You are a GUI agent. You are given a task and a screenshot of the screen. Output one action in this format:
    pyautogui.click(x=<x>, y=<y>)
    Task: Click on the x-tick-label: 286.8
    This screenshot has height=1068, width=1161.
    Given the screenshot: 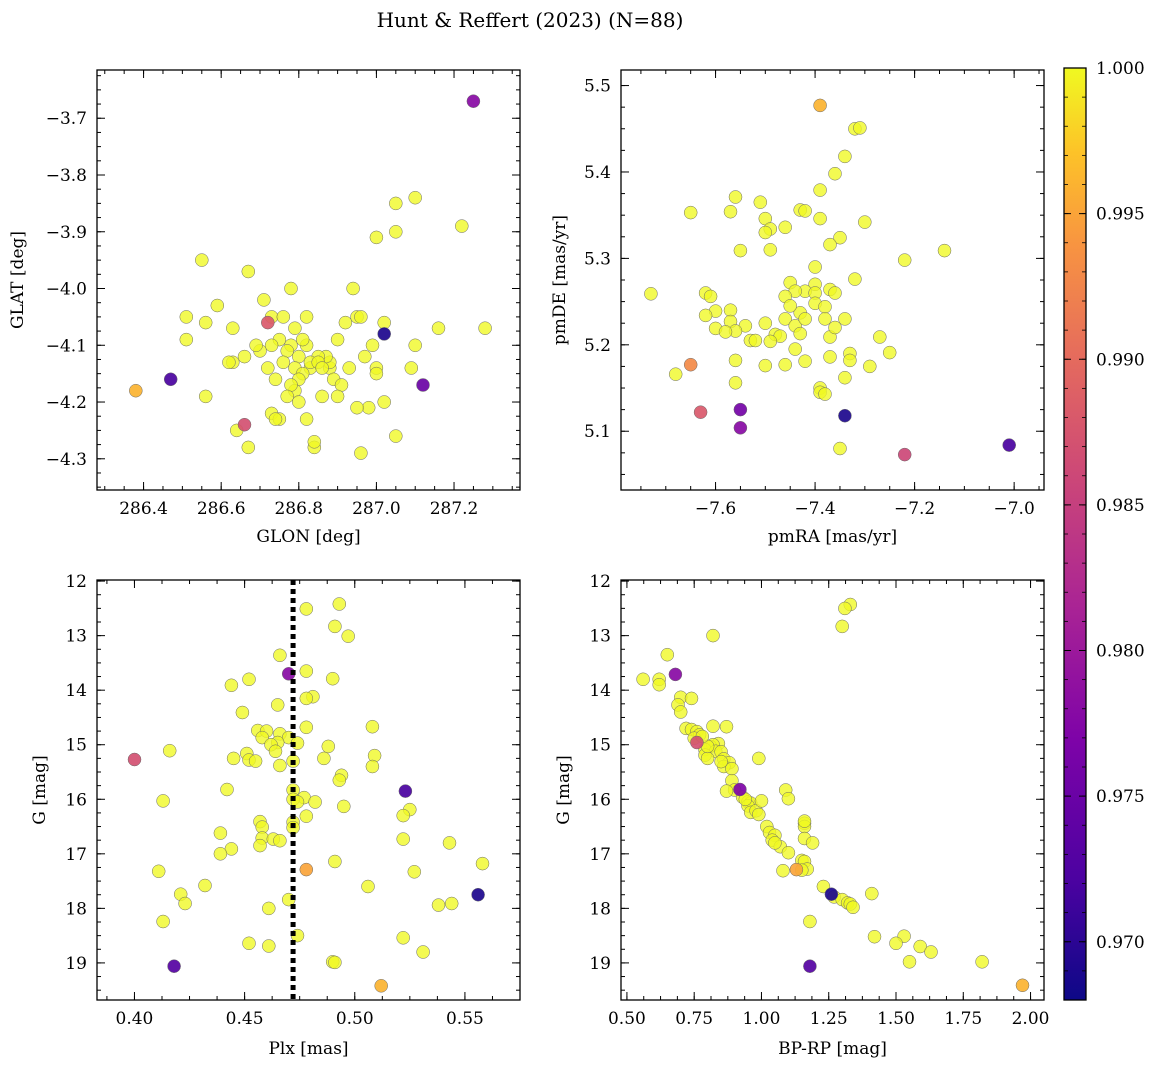 What is the action you would take?
    pyautogui.click(x=298, y=509)
    